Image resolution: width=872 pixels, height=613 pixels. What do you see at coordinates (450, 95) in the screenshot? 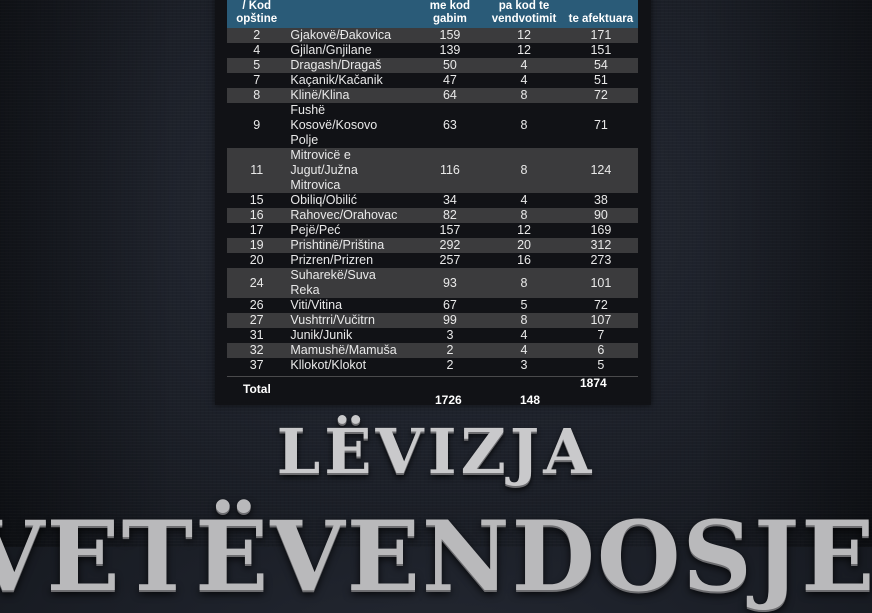
I see `votes-with-error: 64` at bounding box center [450, 95].